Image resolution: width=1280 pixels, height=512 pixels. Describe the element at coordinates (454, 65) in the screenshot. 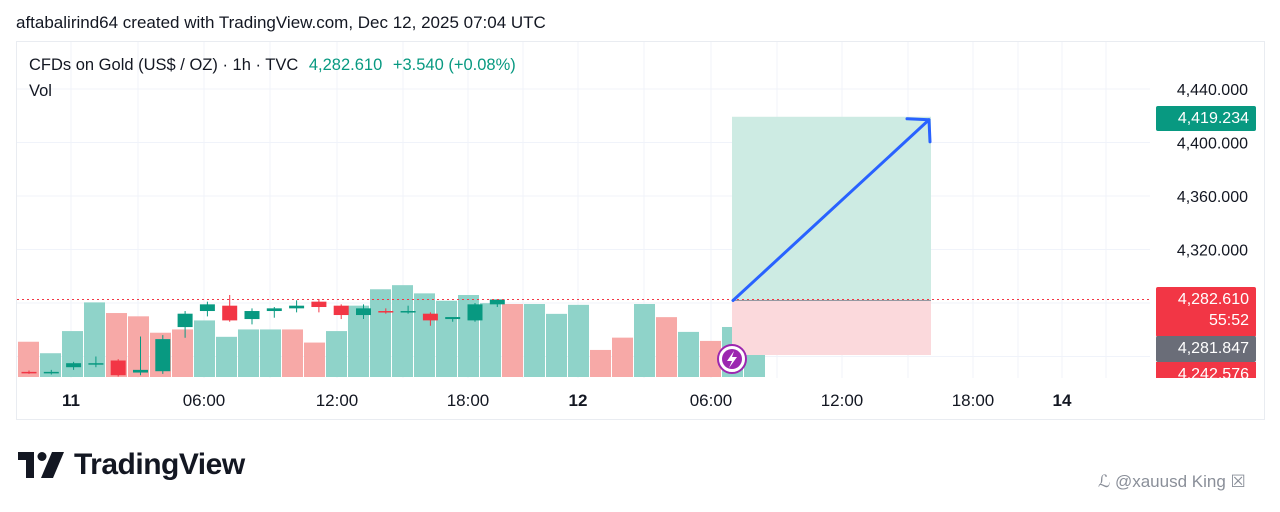

I see `price-change: +3.540 (+0.08%)` at that location.